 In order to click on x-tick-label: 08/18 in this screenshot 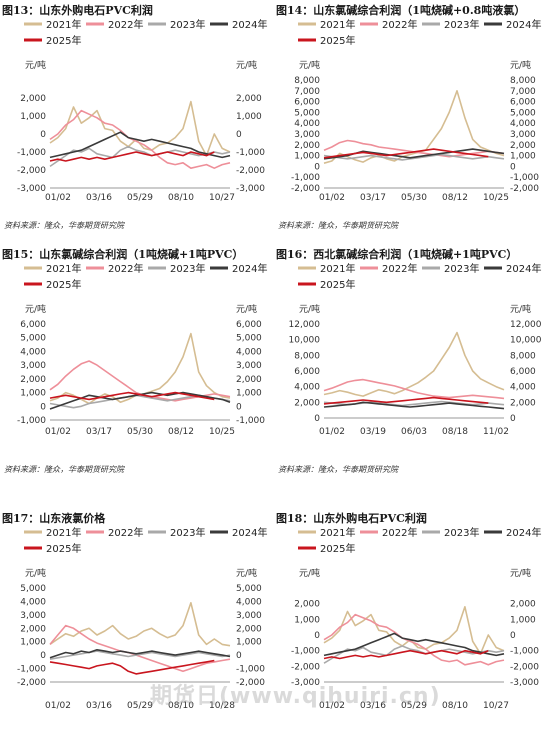, I will do `click(455, 432)`.